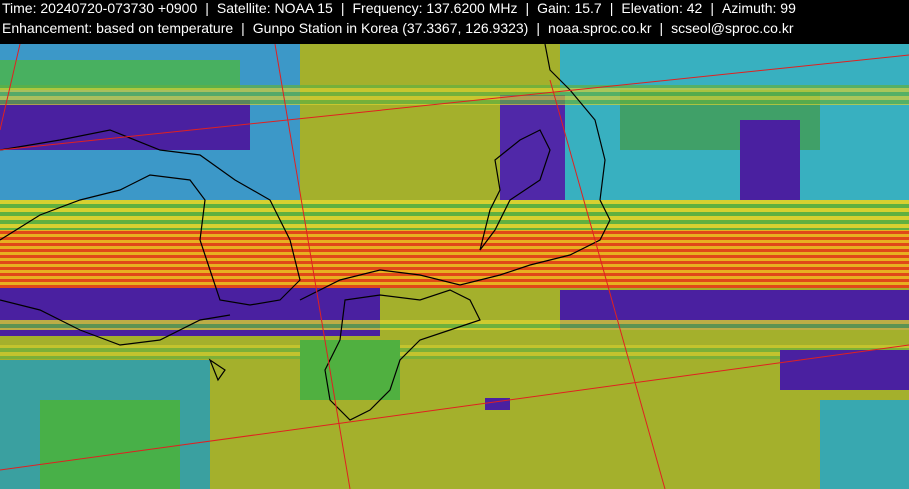  I want to click on info-field: Gain: 15.7, so click(569, 8).